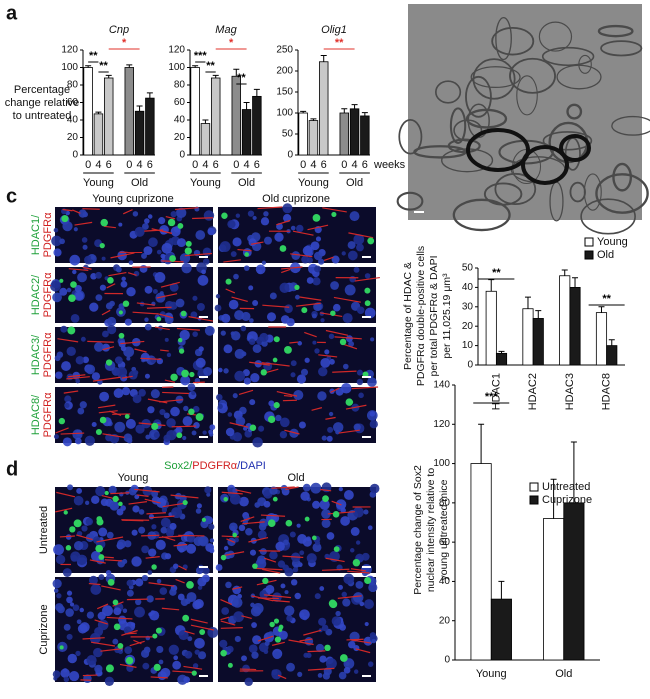 Image resolution: width=650 pixels, height=699 pixels. Describe the element at coordinates (12, 469) in the screenshot. I see `panel-letter: d` at that location.